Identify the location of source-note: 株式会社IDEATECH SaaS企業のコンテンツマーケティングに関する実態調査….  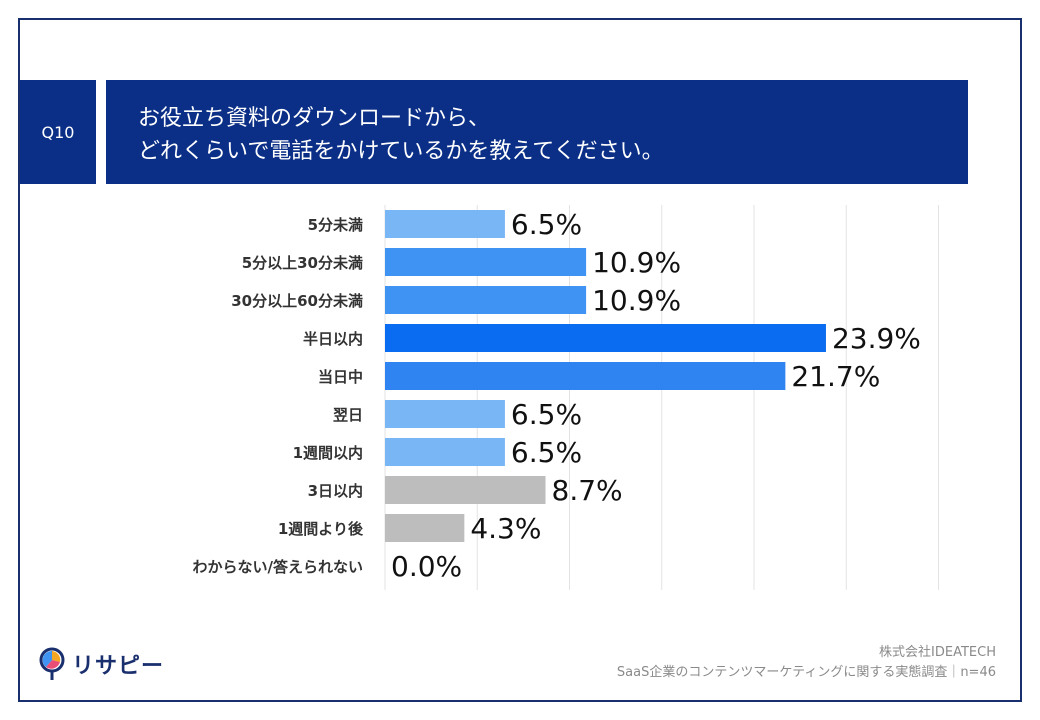
(806, 663).